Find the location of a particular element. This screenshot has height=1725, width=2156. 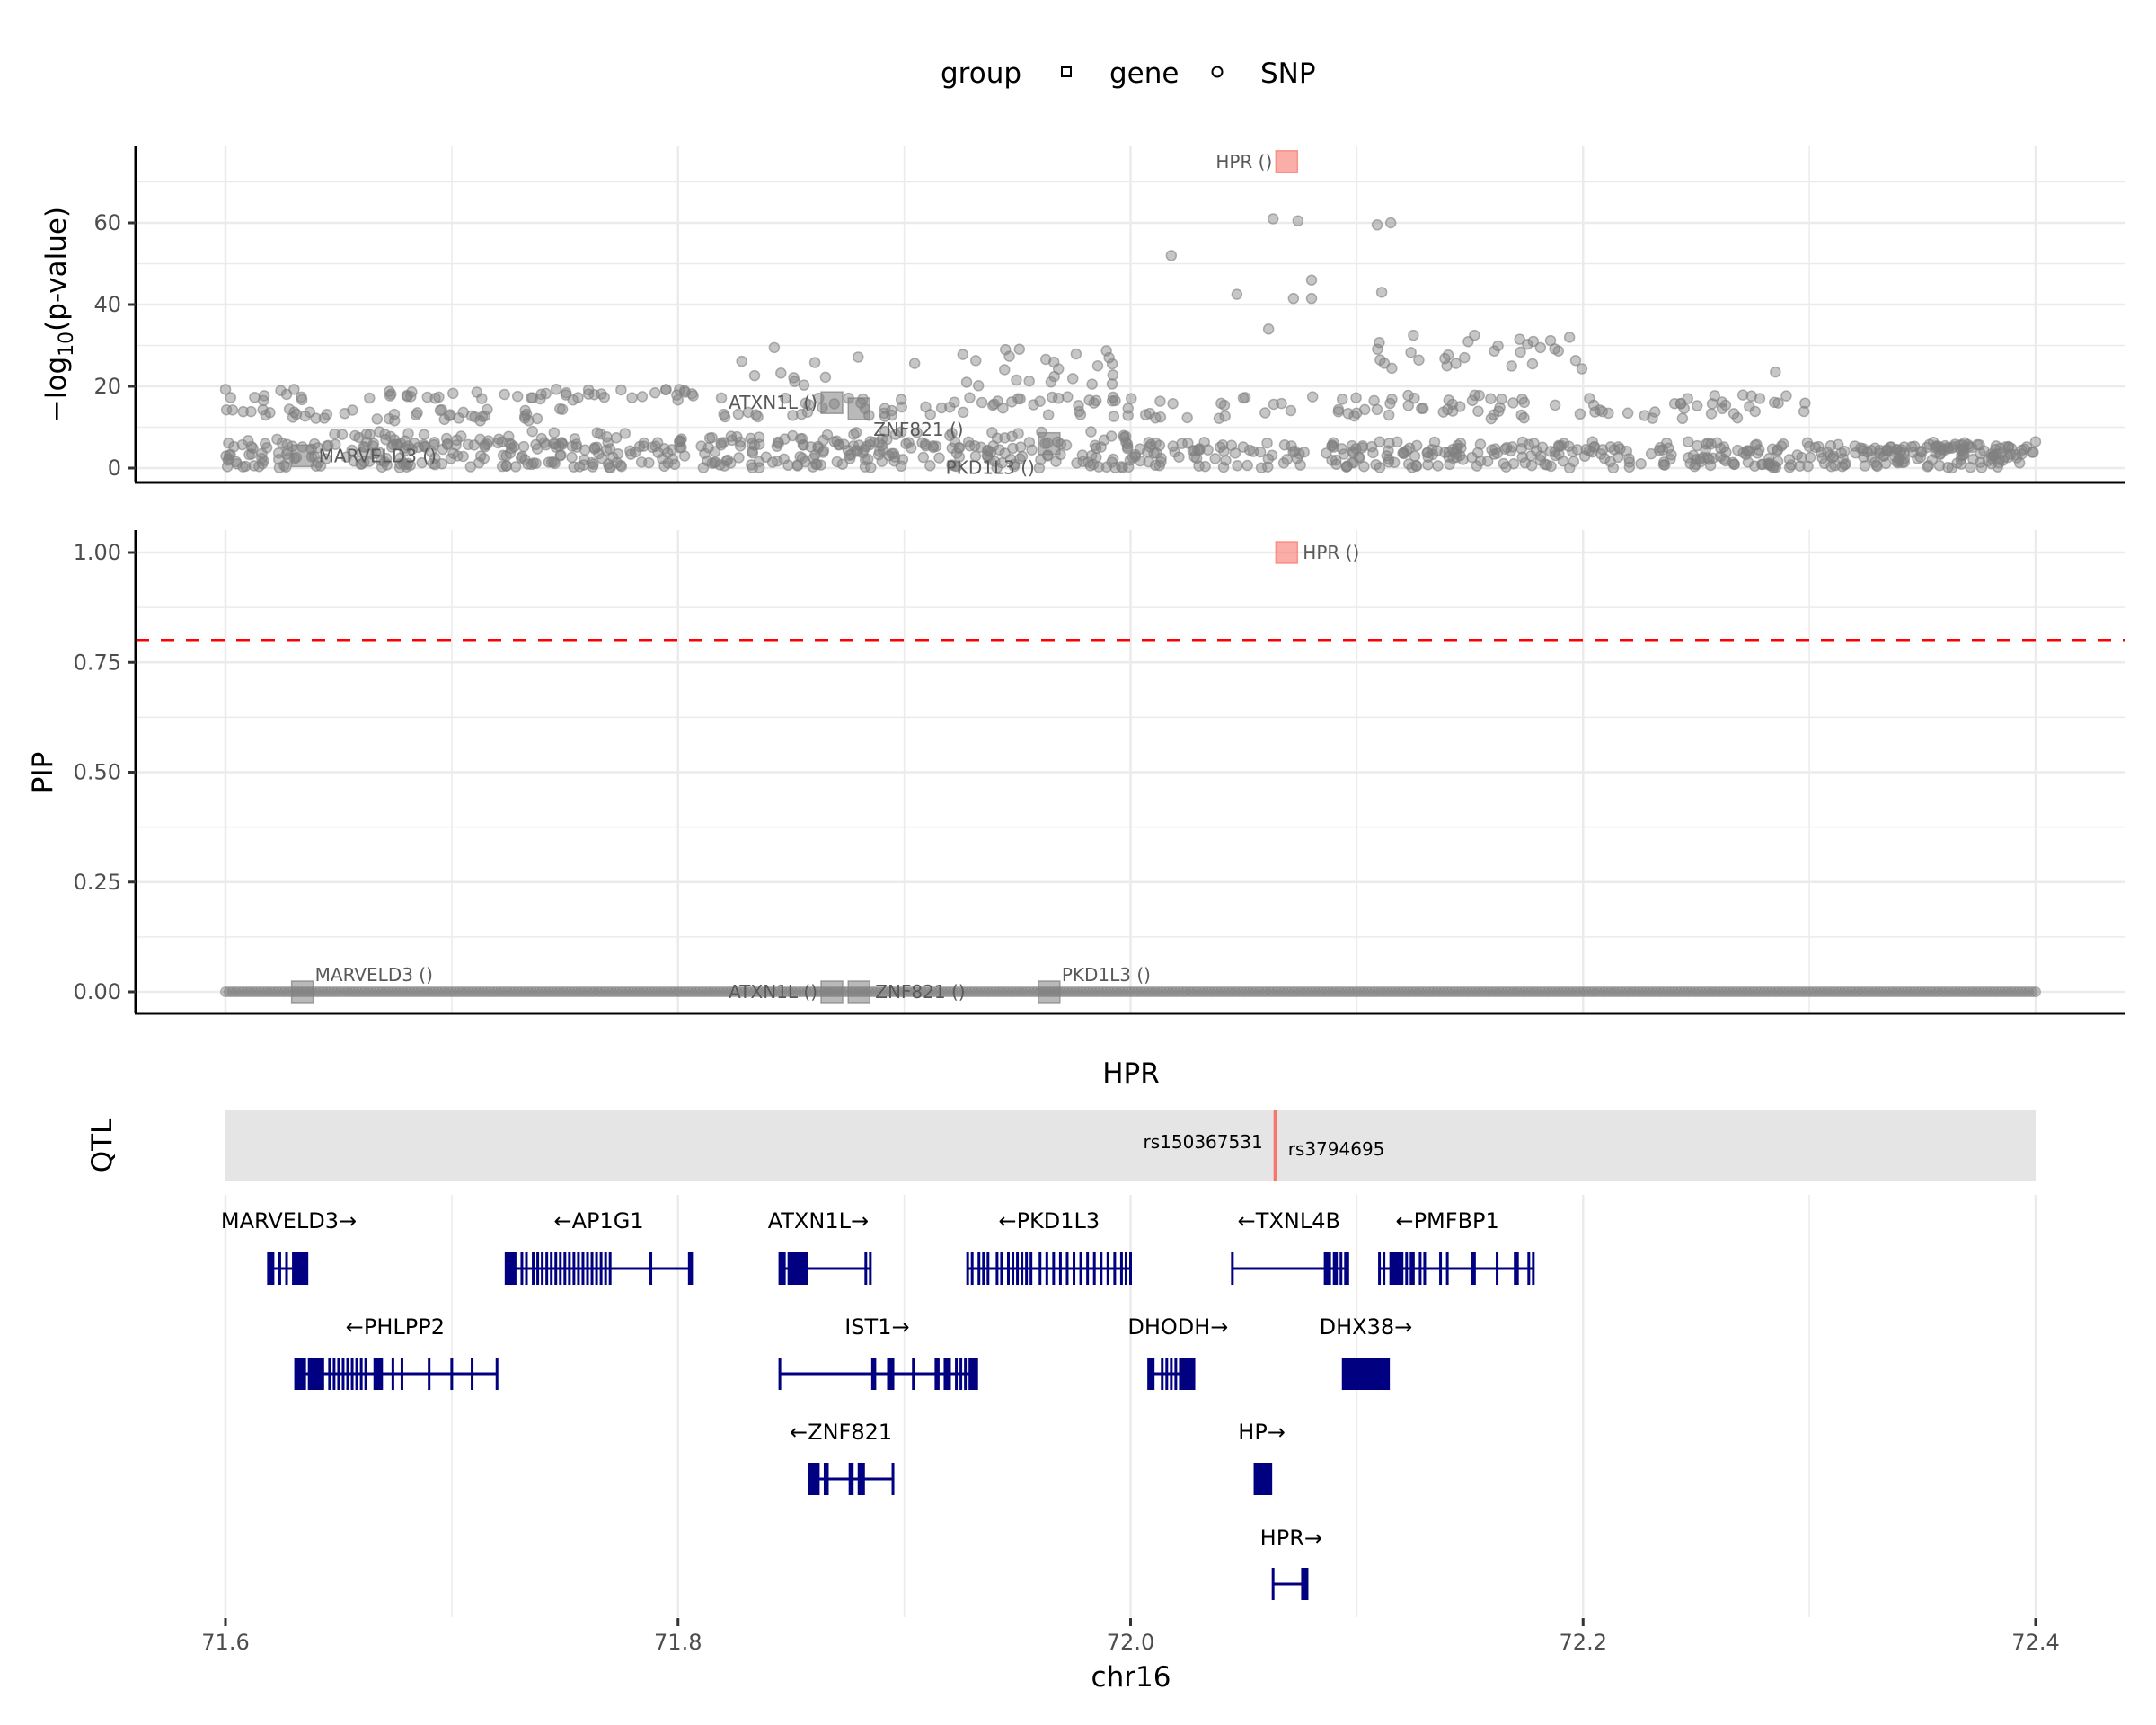

gene-model-label: ←PHLPP2 is located at coordinates (395, 1327).